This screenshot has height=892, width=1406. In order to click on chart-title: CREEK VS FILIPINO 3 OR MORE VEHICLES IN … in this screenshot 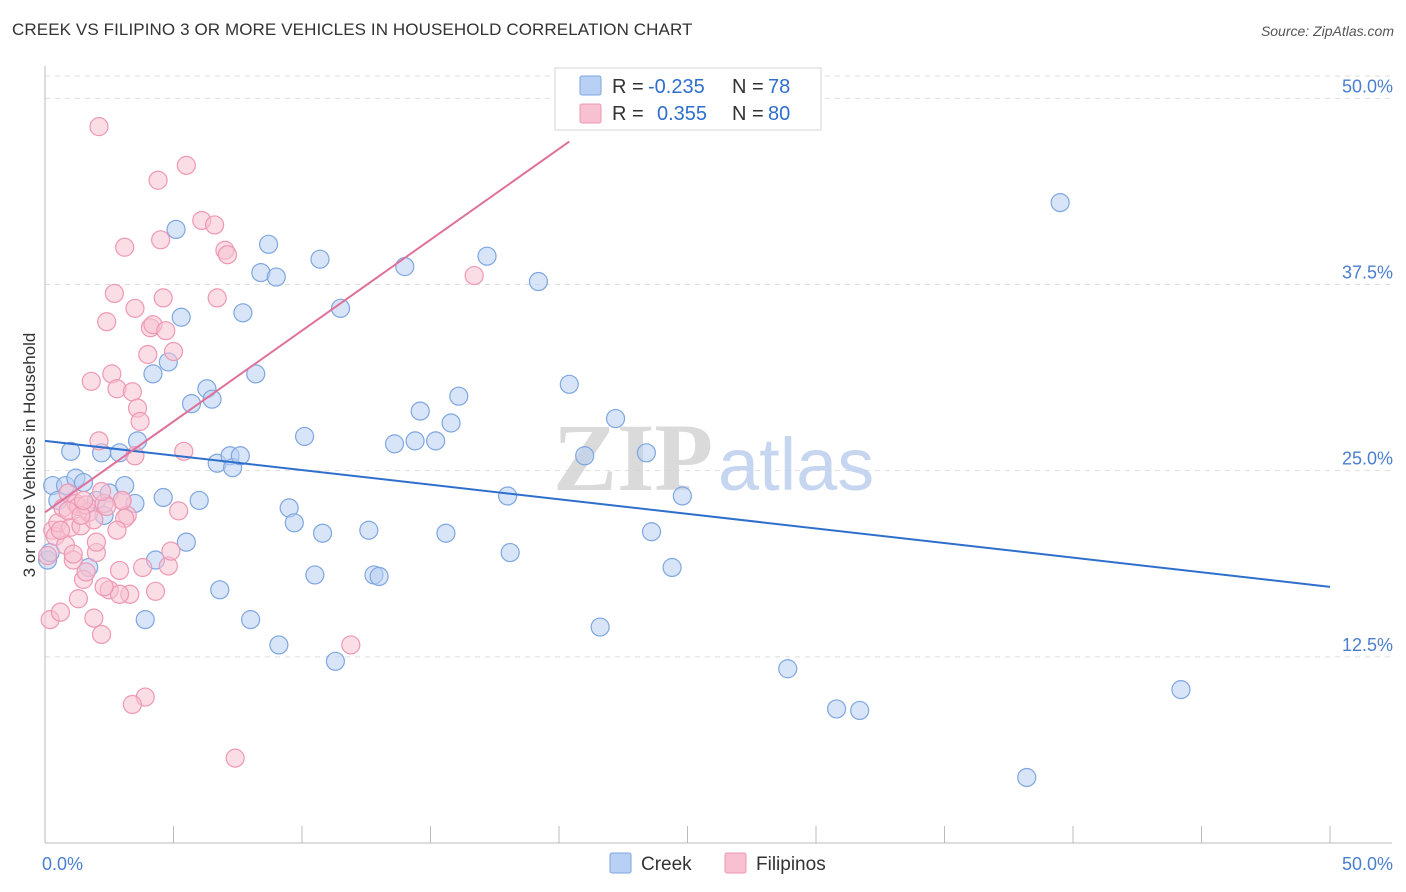, I will do `click(352, 29)`.